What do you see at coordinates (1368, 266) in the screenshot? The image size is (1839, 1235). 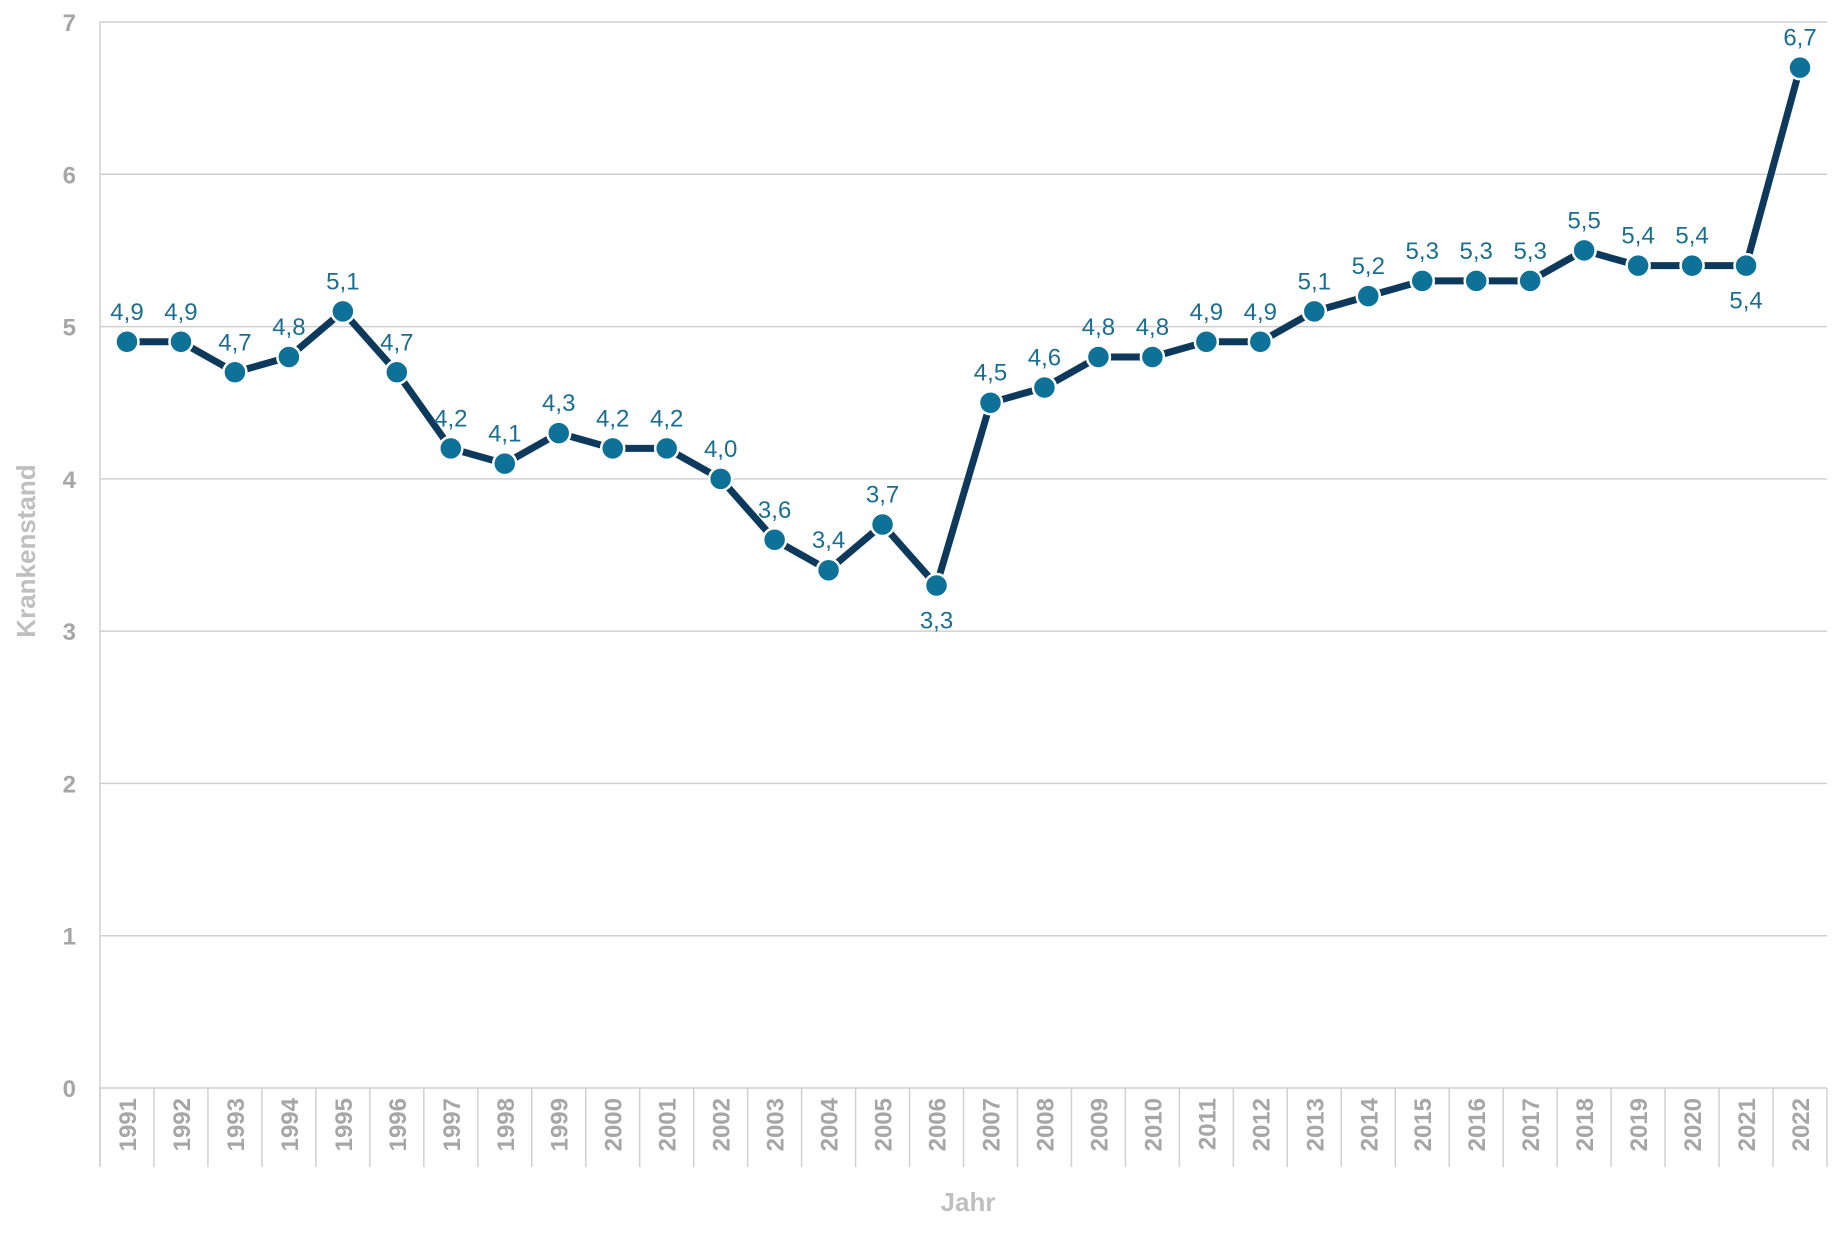 I see `data-label-2014: 5,2` at bounding box center [1368, 266].